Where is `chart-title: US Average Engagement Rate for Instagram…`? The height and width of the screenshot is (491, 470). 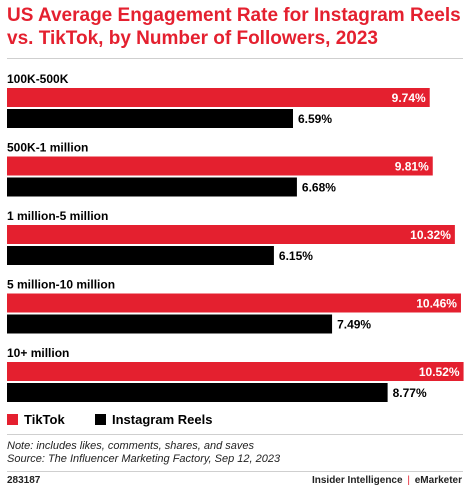 chart-title: US Average Engagement Rate for Instagram… is located at coordinates (234, 27).